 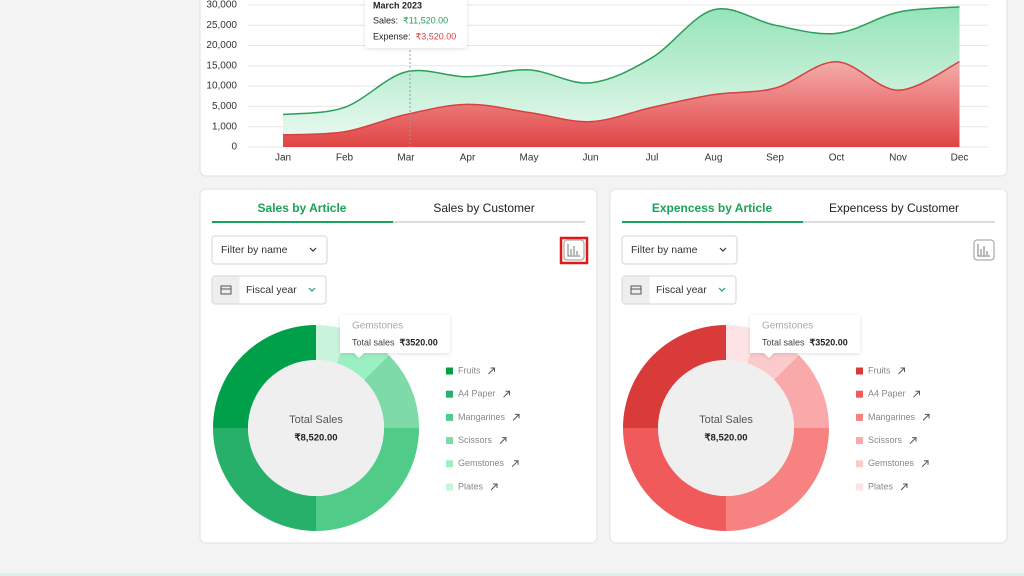 I want to click on tab: Expencess by Customer, so click(x=894, y=208).